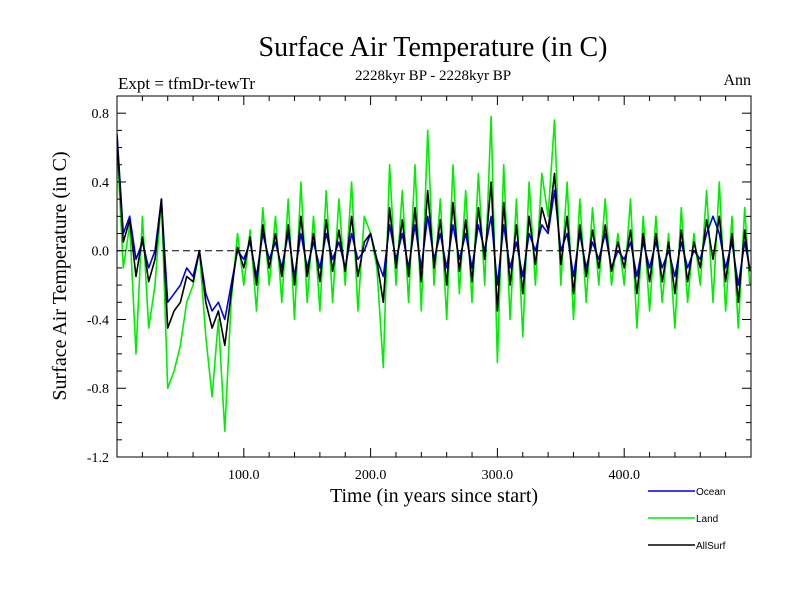 The width and height of the screenshot is (800, 600). What do you see at coordinates (433, 76) in the screenshot?
I see `chart-subtitle: 2228kyr BP - 2228kyr BP` at bounding box center [433, 76].